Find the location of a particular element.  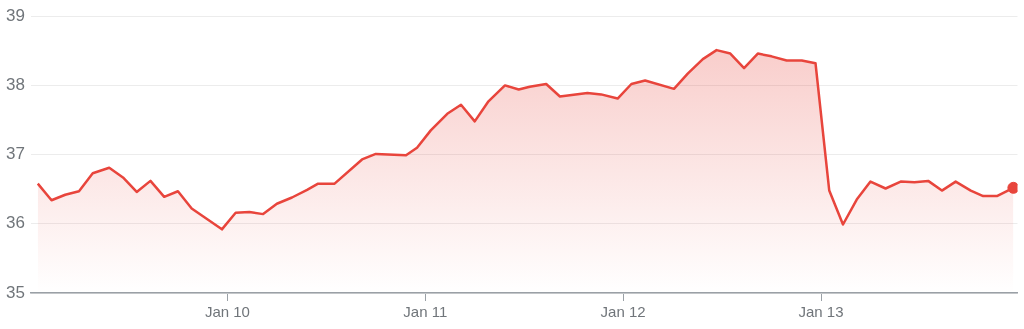

y-tick-label: 38 is located at coordinates (15, 85).